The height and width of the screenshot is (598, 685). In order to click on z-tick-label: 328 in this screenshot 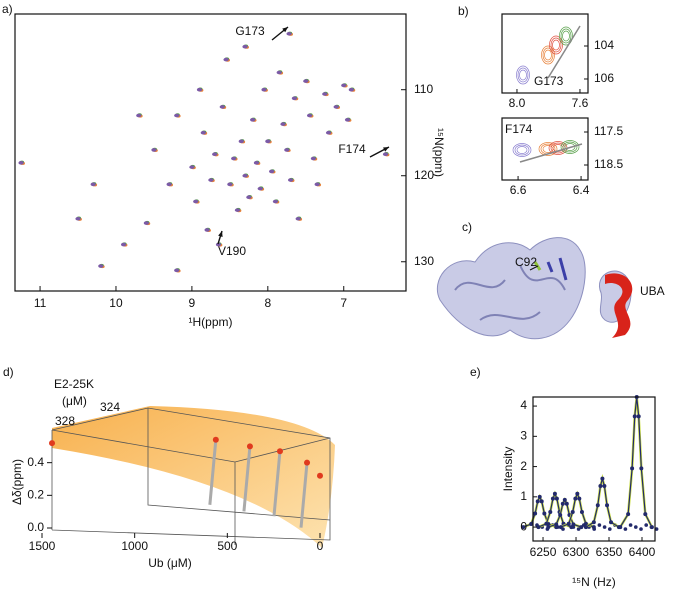, I will do `click(65, 421)`.